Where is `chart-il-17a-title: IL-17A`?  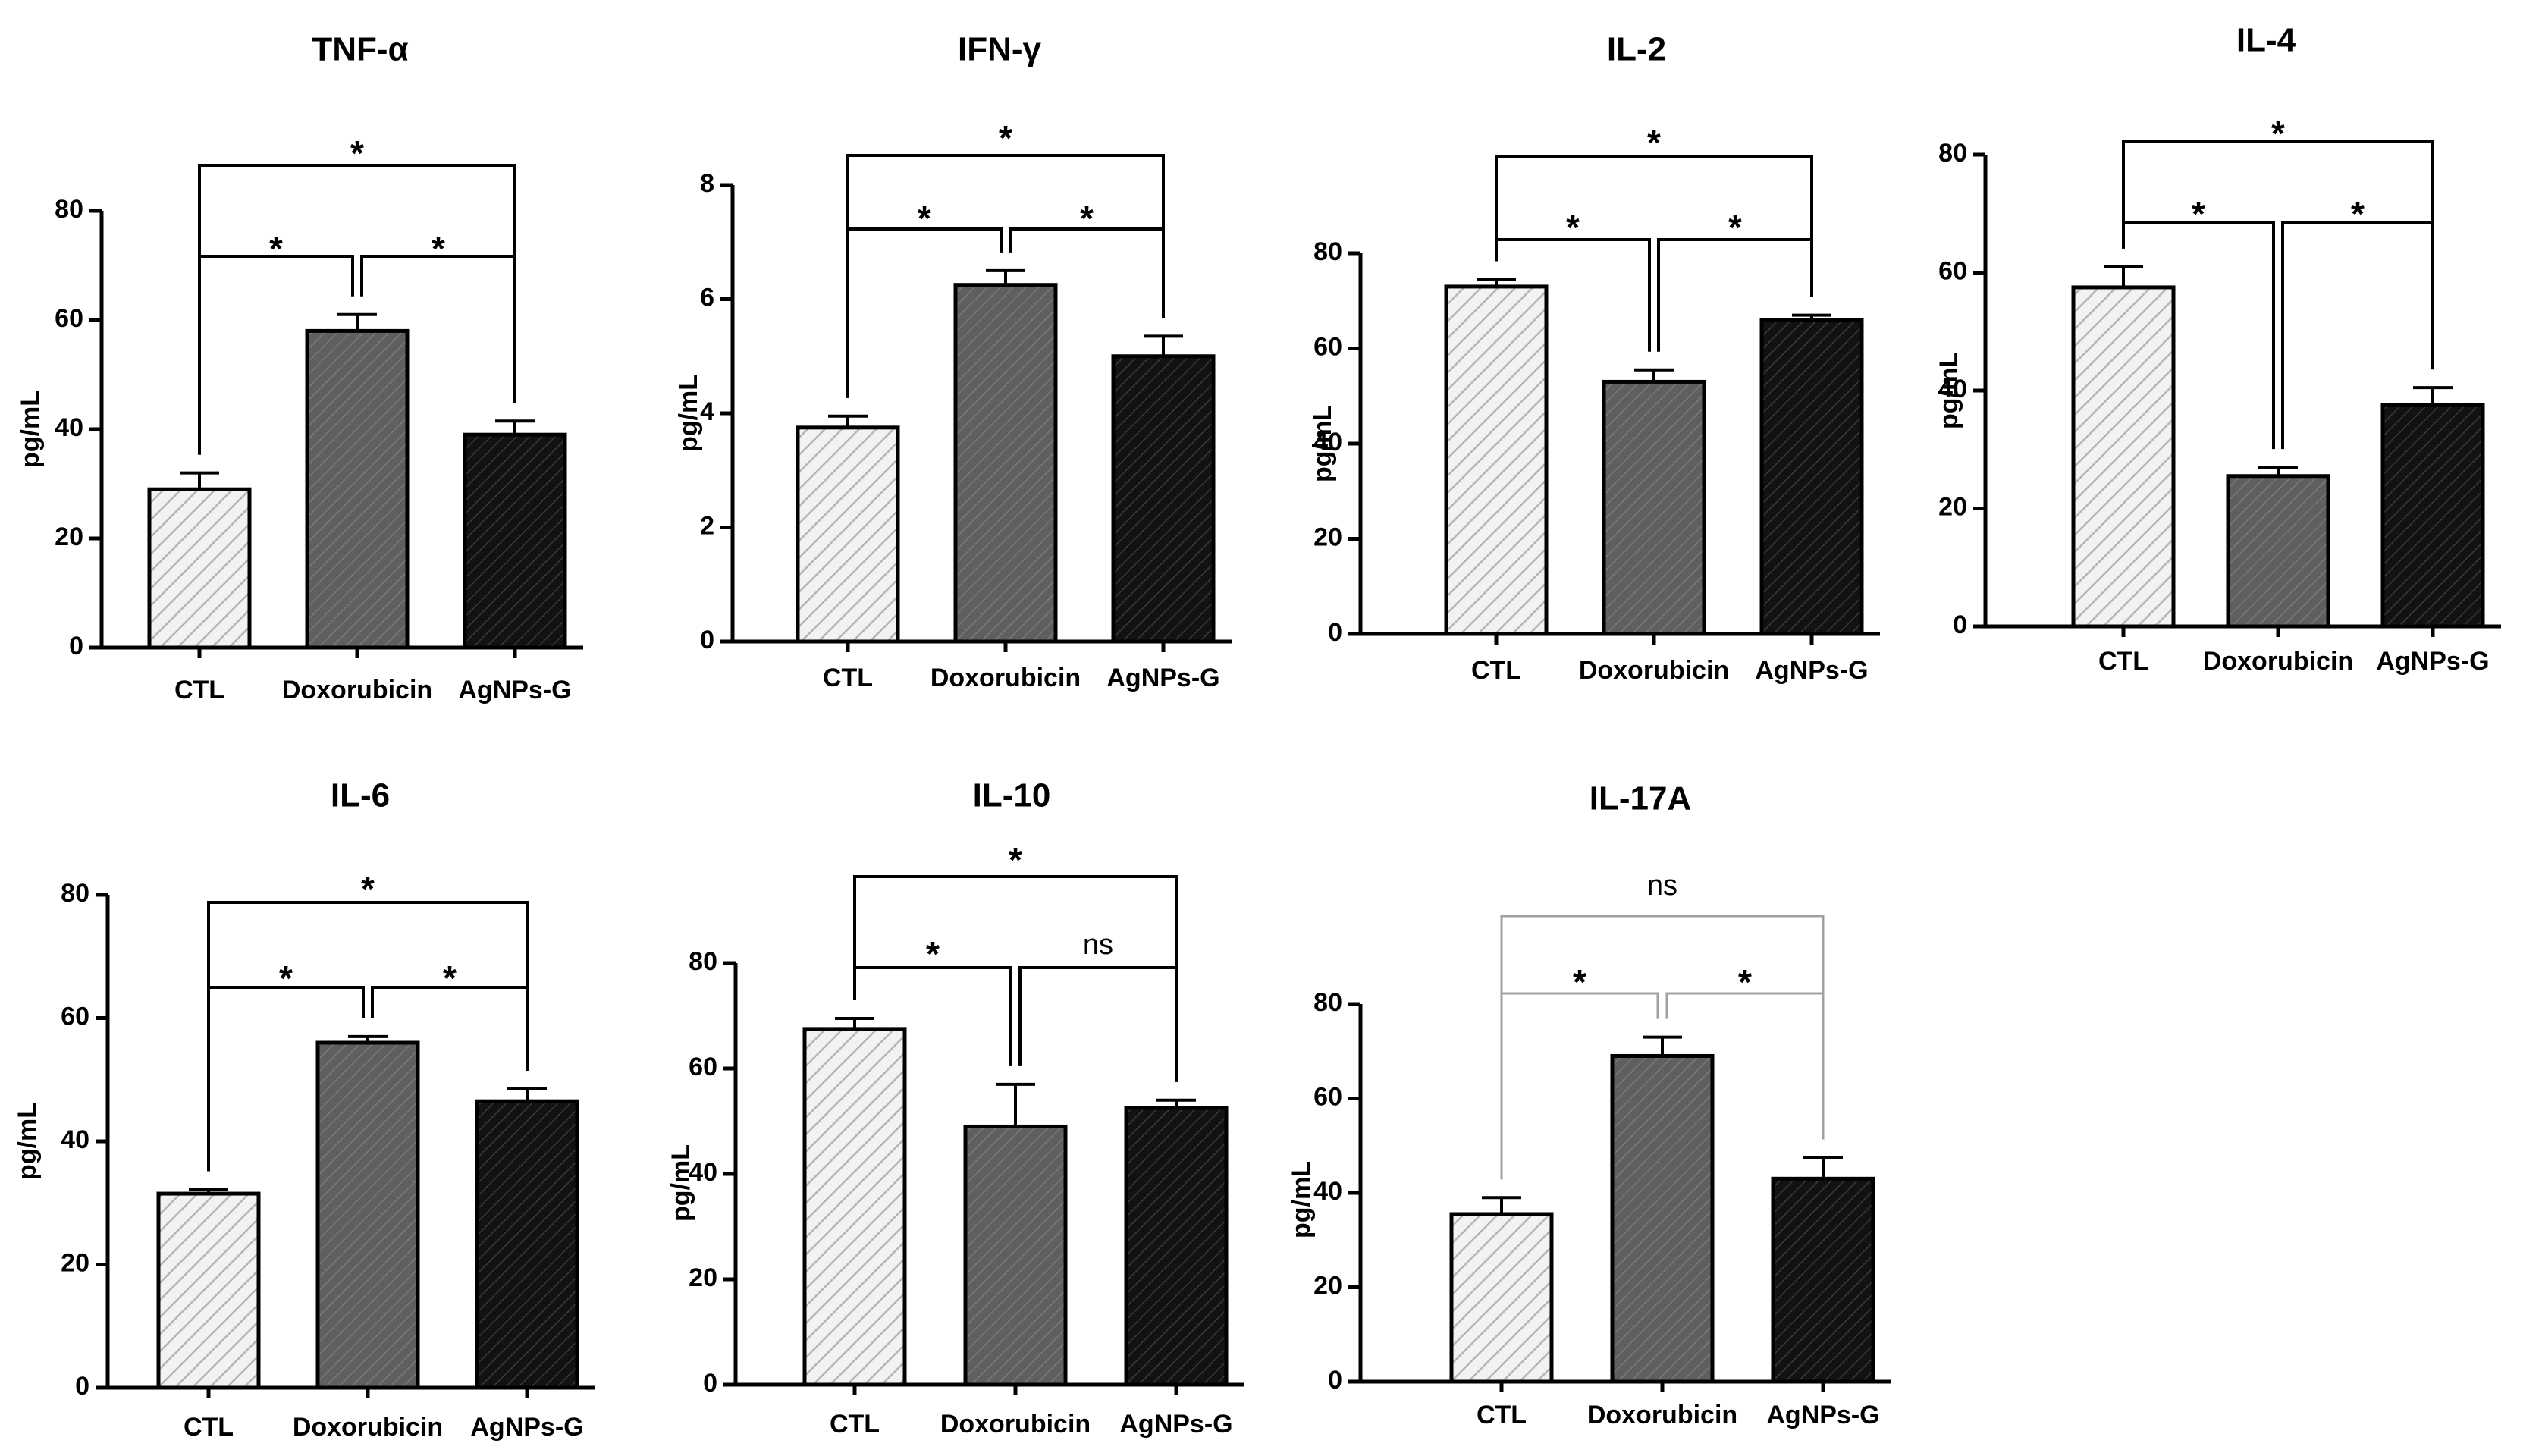
chart-il-17a-title: IL-17A is located at coordinates (1640, 798).